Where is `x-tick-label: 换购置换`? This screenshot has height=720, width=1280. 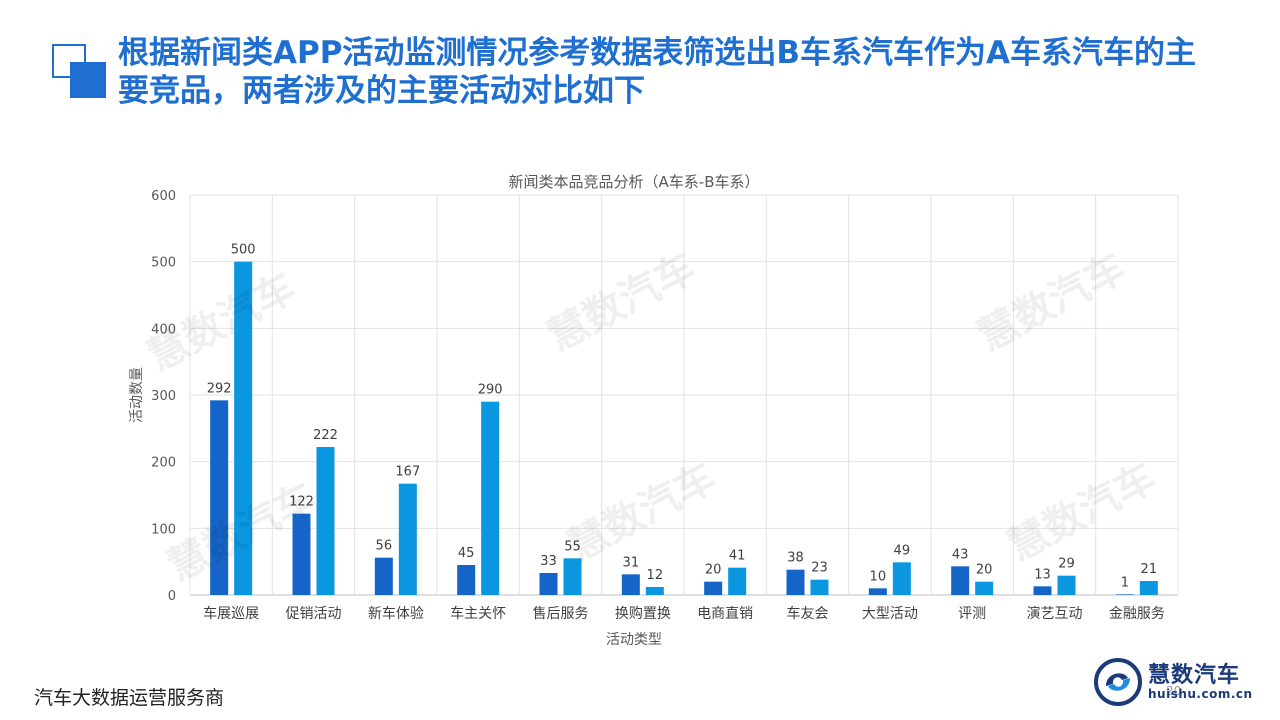
x-tick-label: 换购置换 is located at coordinates (643, 613).